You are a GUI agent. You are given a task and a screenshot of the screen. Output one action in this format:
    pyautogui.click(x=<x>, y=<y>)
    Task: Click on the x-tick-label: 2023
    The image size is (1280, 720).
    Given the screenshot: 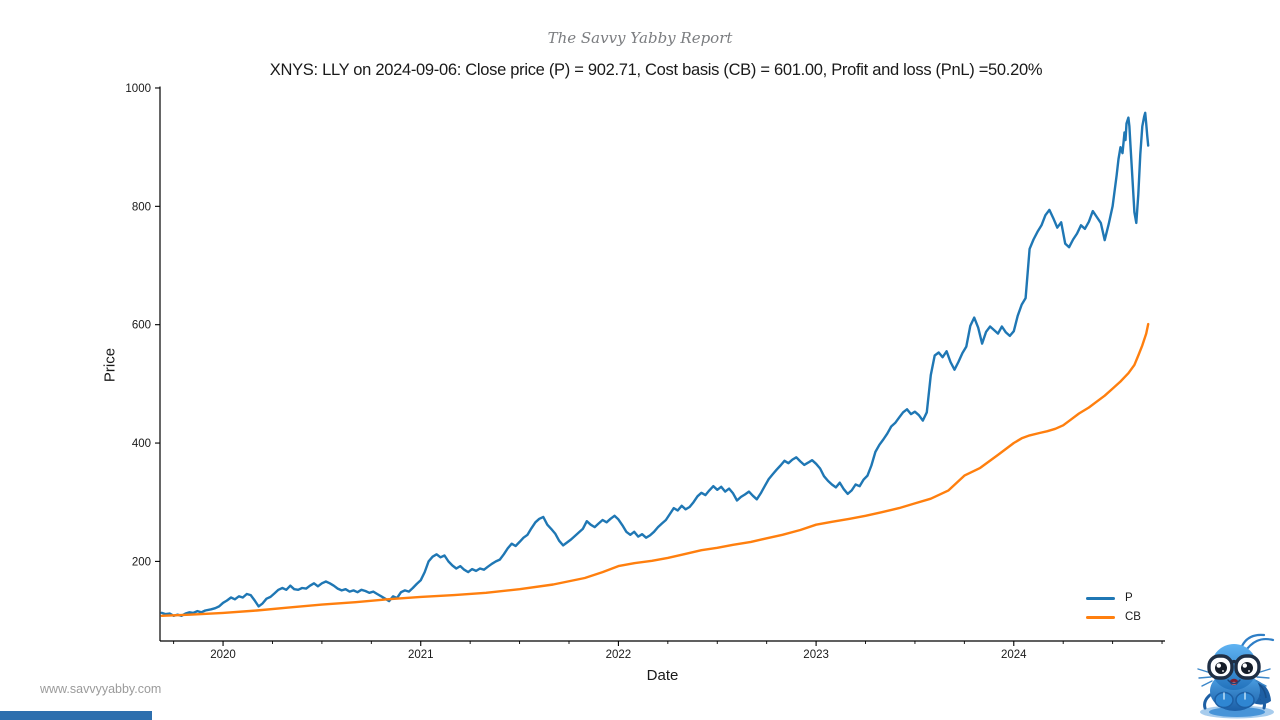 What is the action you would take?
    pyautogui.click(x=816, y=655)
    